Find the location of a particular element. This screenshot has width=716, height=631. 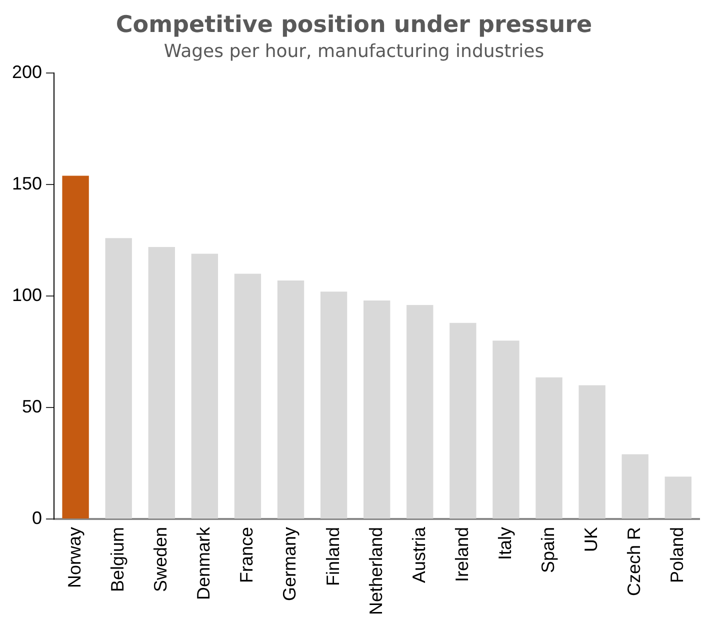

x-tick-label: Netherland is located at coordinates (376, 571).